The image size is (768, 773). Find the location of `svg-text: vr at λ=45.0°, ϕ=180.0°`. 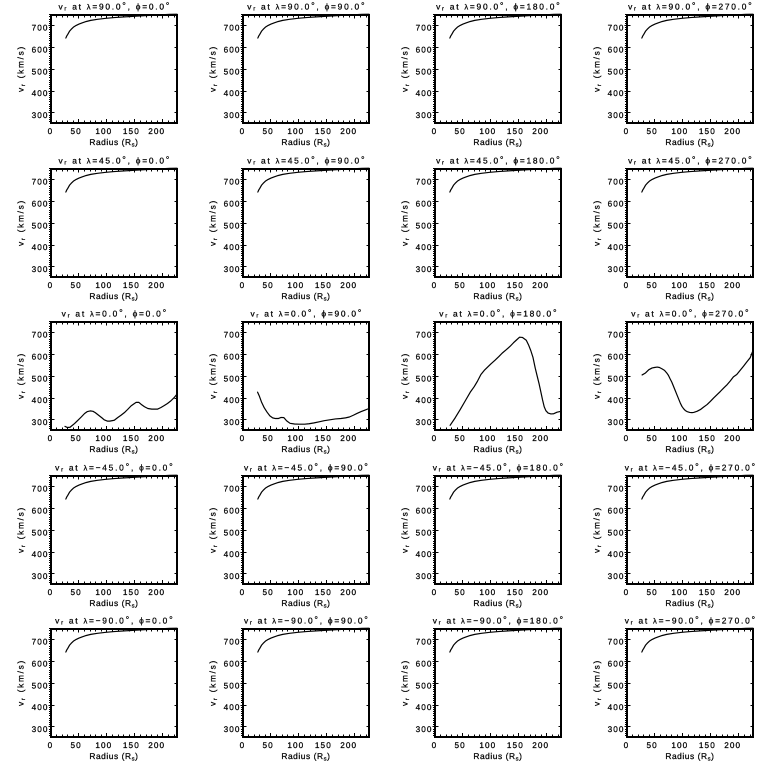

svg-text: vr at λ=45.0°, ϕ=180.0° is located at coordinates (498, 161).